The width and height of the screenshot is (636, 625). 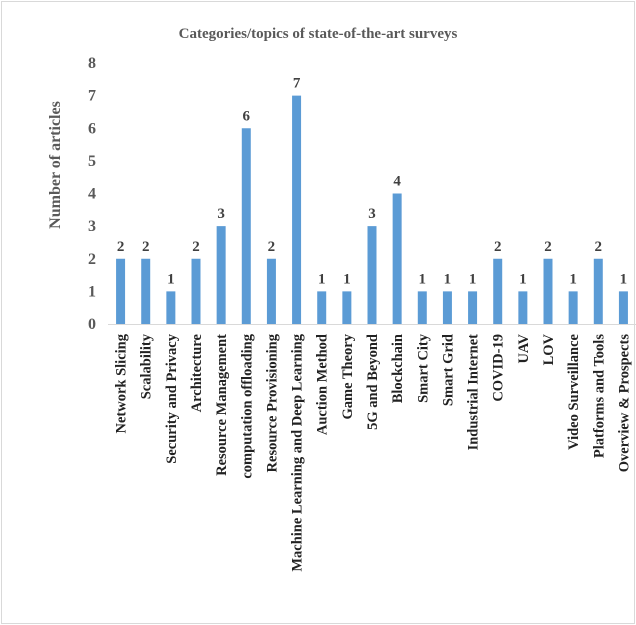 I want to click on category-label: computation offloading, so click(x=247, y=405).